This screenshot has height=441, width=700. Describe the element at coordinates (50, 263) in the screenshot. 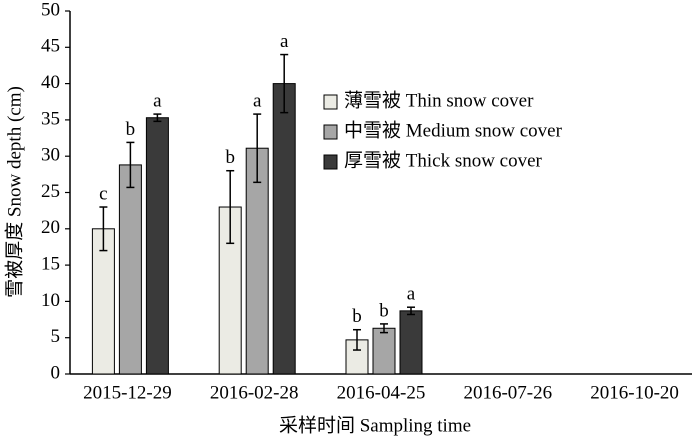

I see `y-tick-label: 15` at that location.